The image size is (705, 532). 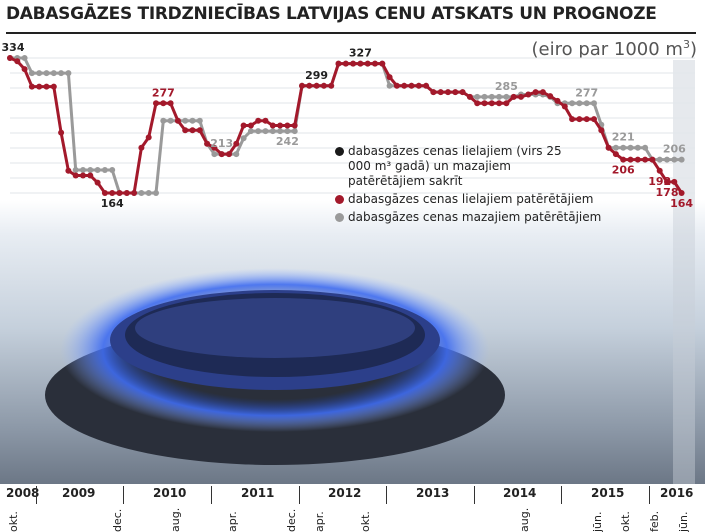 What do you see at coordinates (117, 520) in the screenshot?
I see `month-label: dec.` at bounding box center [117, 520].